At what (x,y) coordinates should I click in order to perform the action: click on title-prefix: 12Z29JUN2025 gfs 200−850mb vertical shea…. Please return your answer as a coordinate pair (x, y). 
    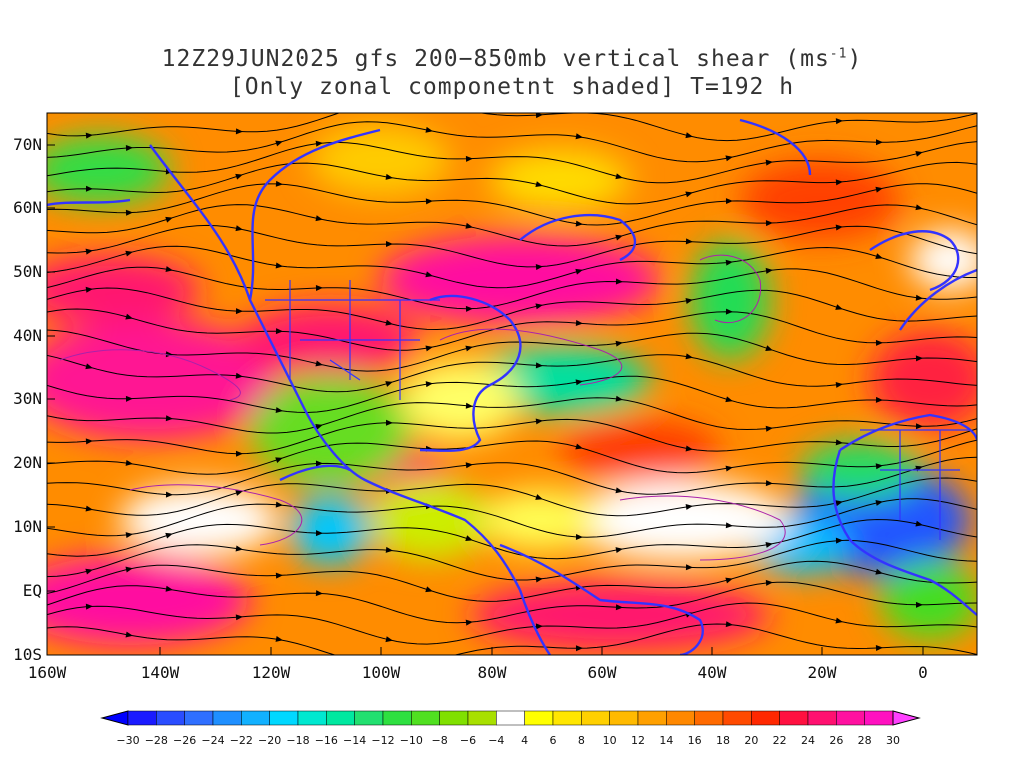
    Looking at the image, I should click on (495, 59).